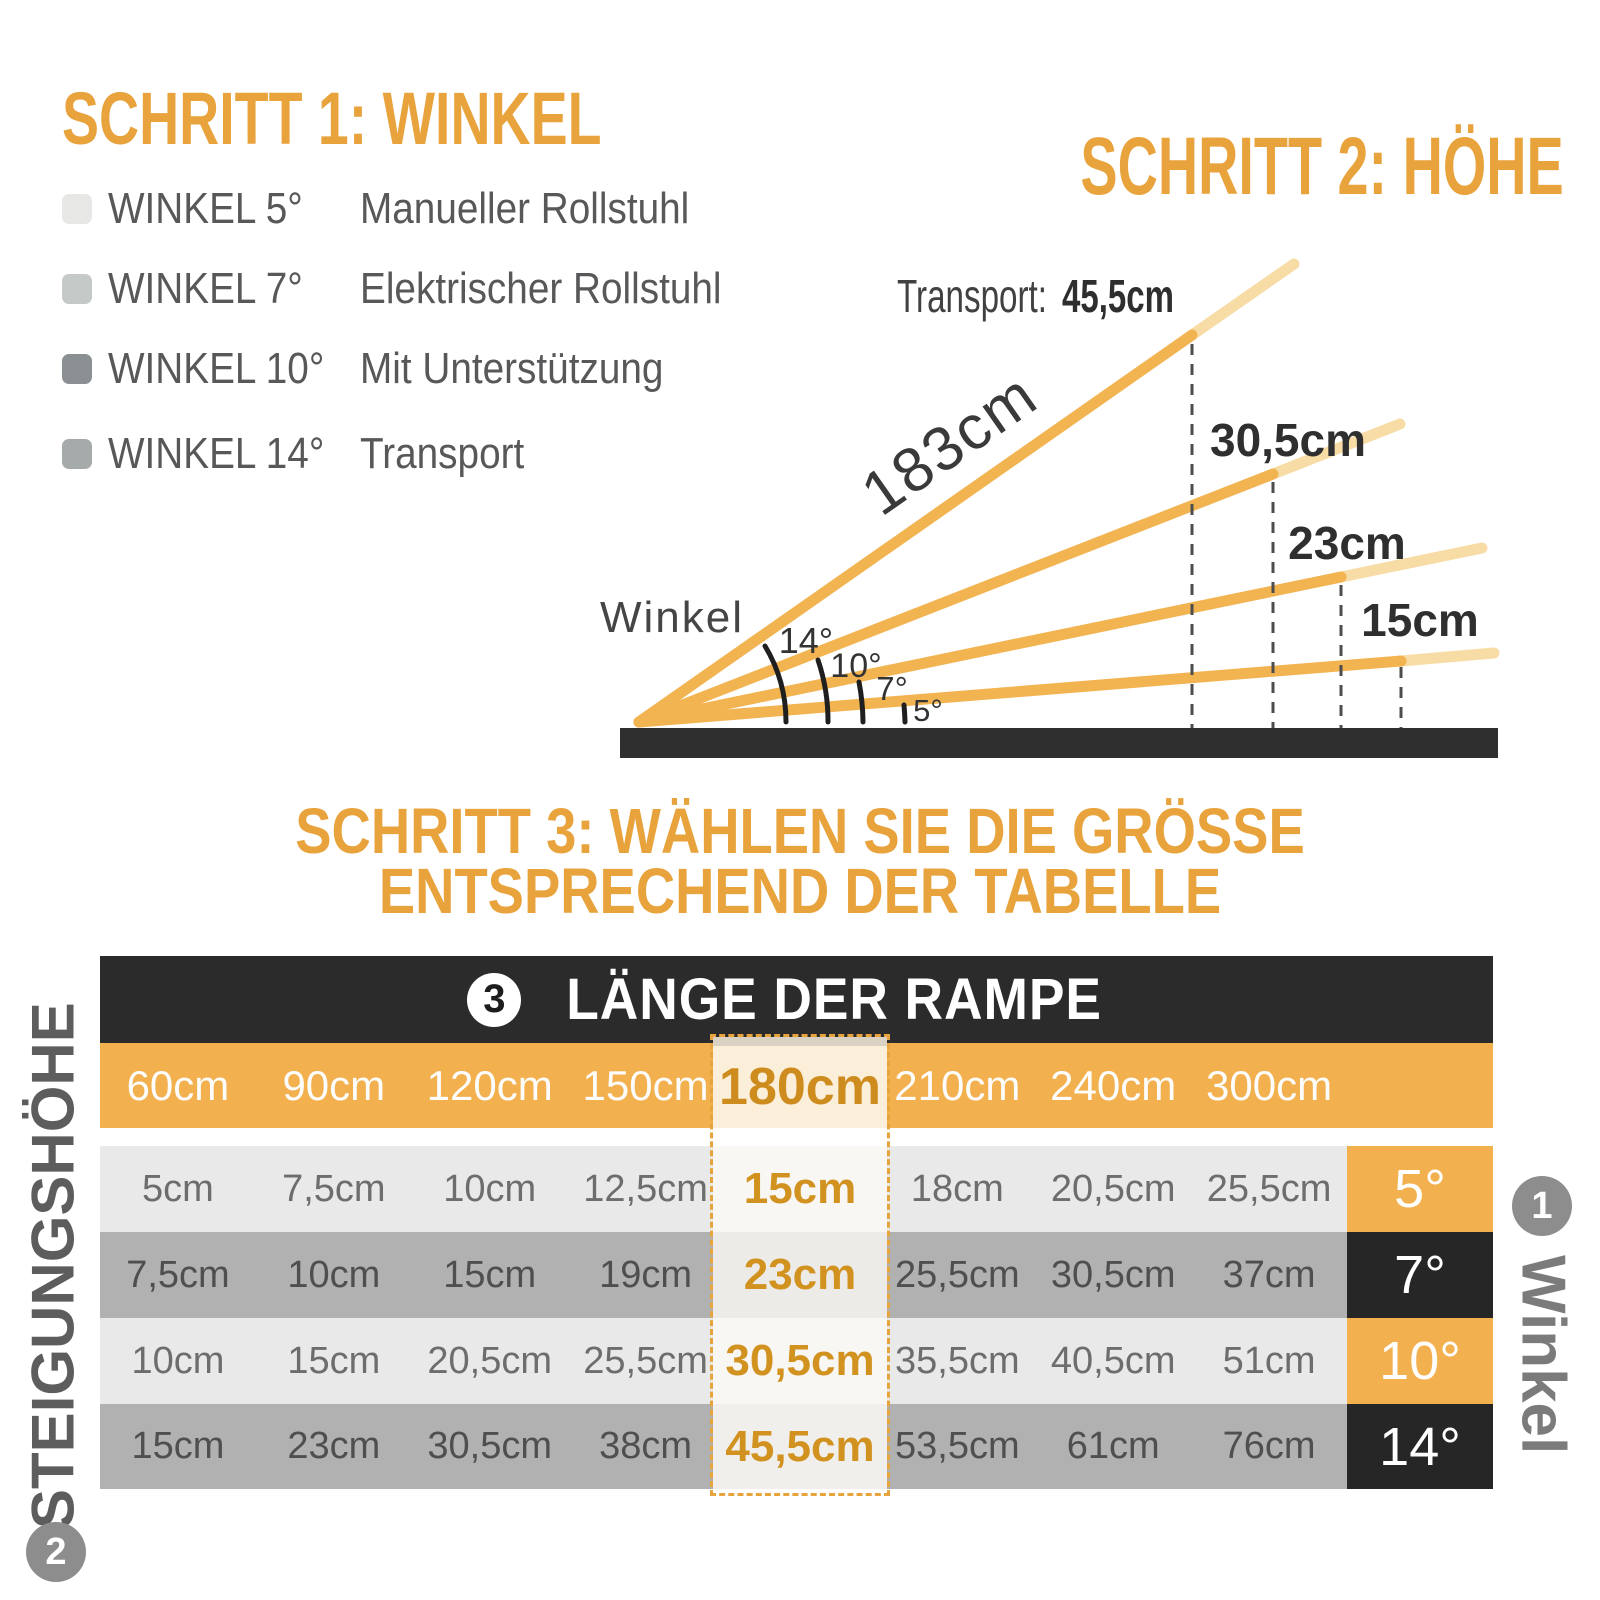  Describe the element at coordinates (1113, 1446) in the screenshot. I see `height-value-cell: 61cm` at that location.